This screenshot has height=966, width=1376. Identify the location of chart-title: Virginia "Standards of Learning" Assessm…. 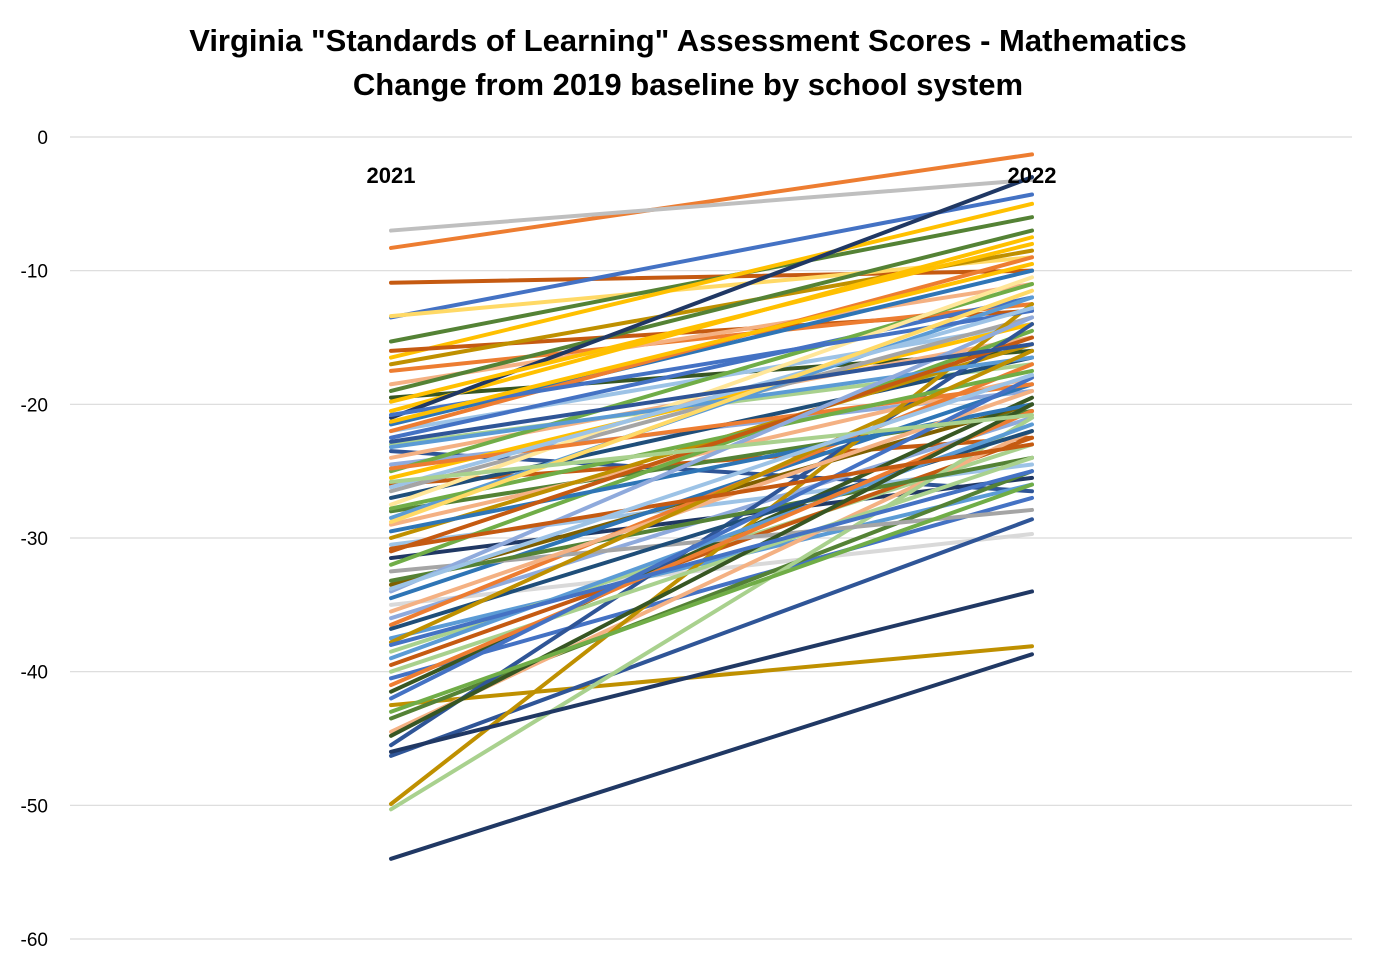
(688, 40).